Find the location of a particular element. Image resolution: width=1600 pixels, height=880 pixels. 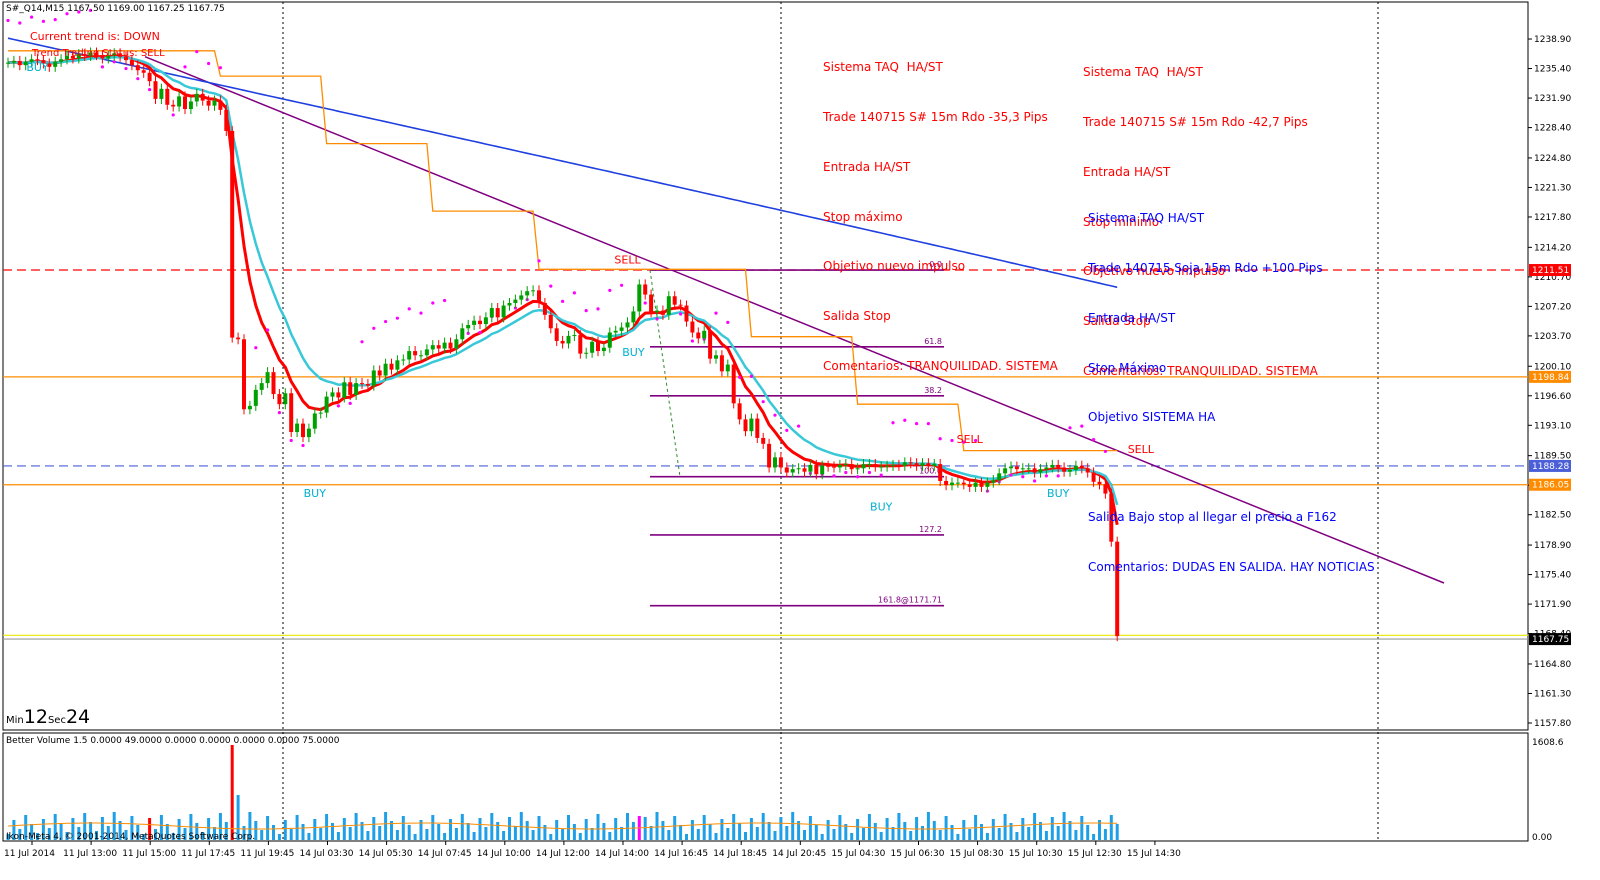

annotation-line: Comentarios: TRANQUILIDAD. SISTEMA is located at coordinates (940, 365).